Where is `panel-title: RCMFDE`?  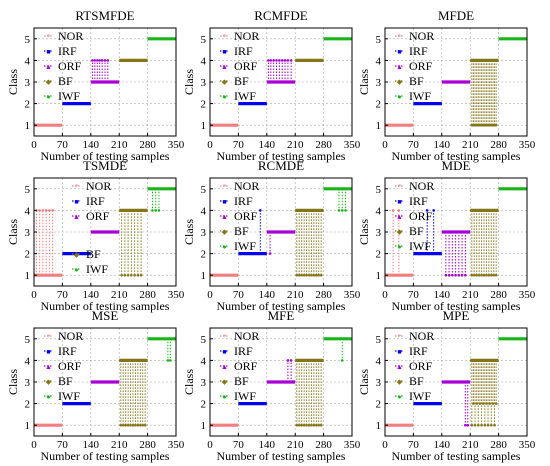 panel-title: RCMFDE is located at coordinates (281, 15).